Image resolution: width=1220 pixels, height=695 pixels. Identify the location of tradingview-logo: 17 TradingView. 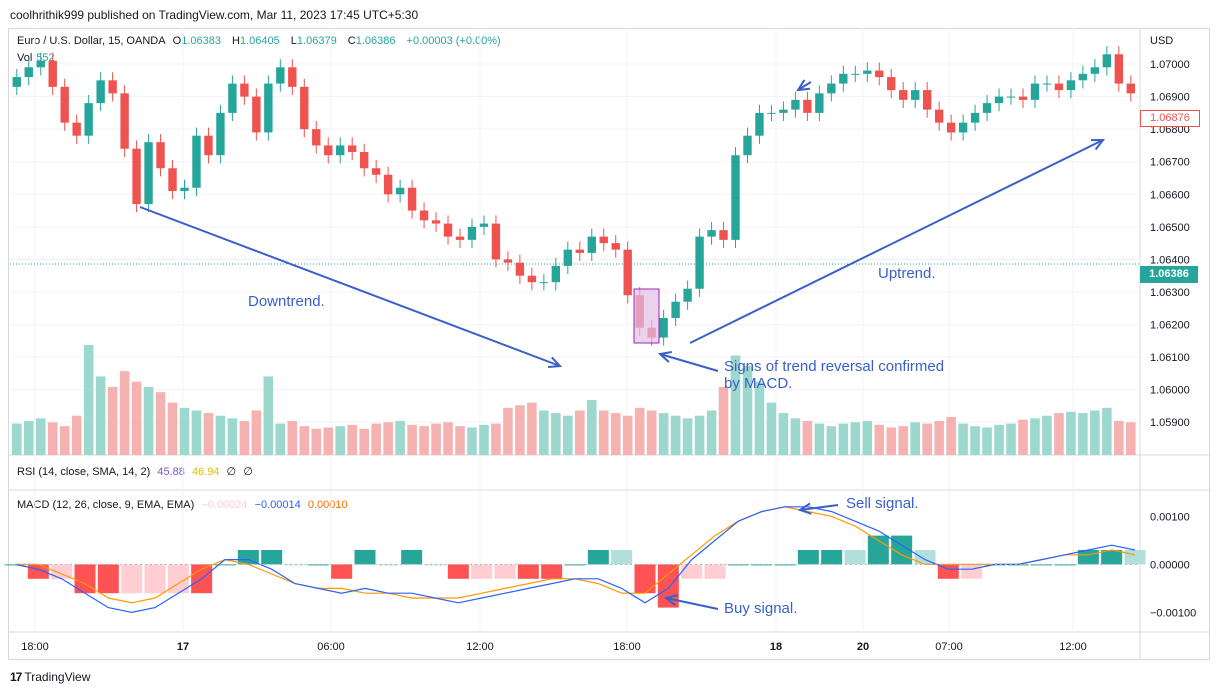
(50, 677).